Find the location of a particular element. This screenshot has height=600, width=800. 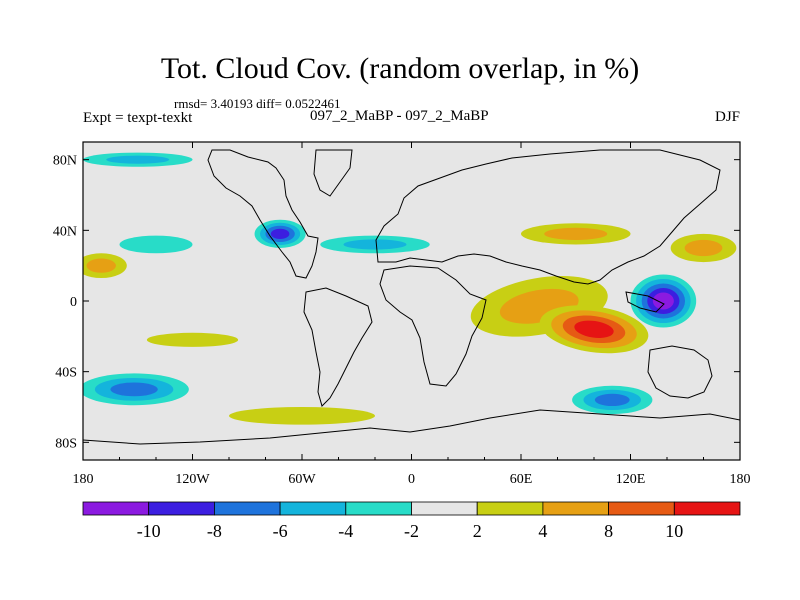

y-tick-label: 40N is located at coordinates (65, 231).